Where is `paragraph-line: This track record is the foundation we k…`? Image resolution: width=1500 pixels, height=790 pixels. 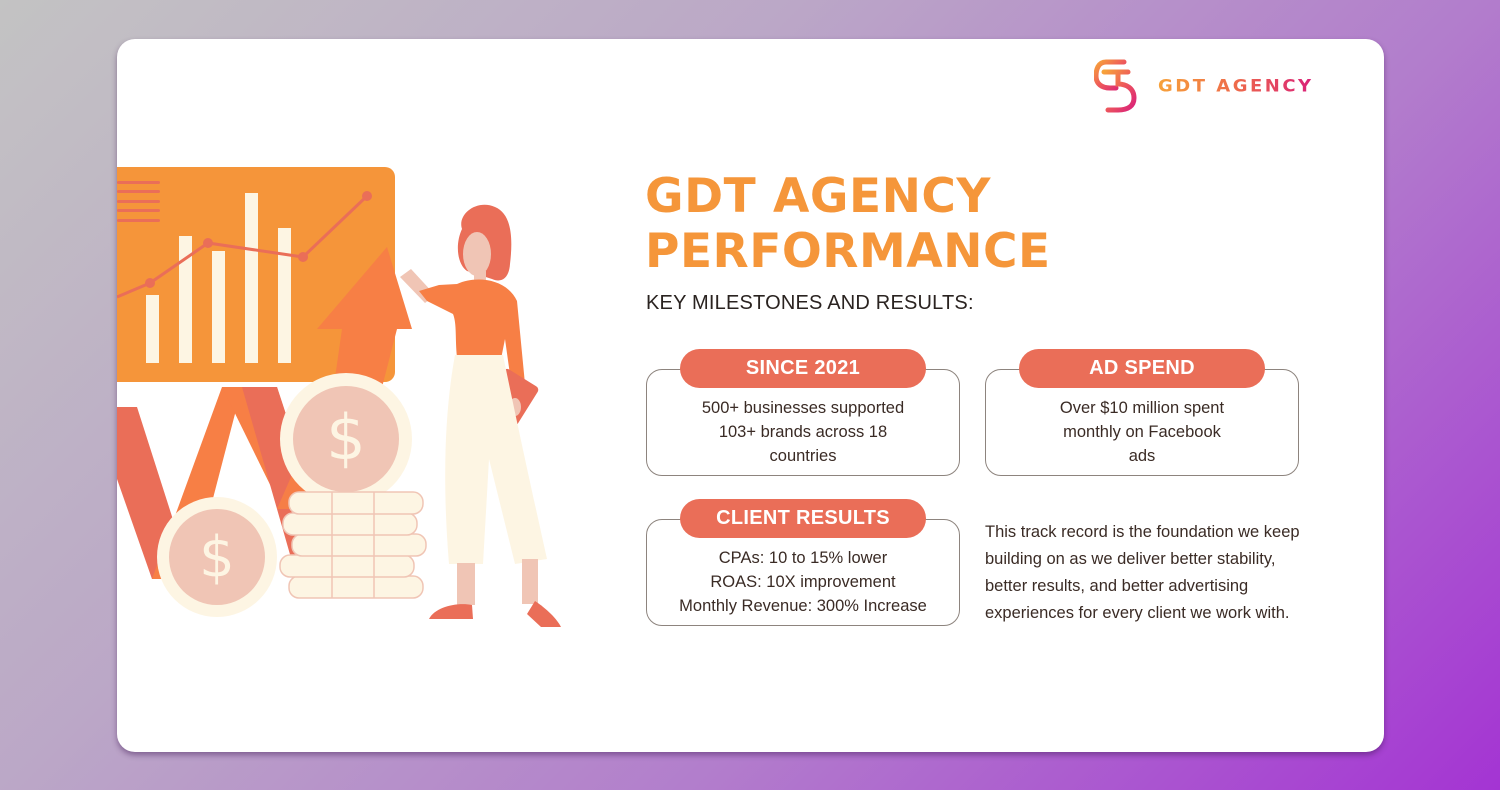
paragraph-line: This track record is the foundation we k… is located at coordinates (1142, 532).